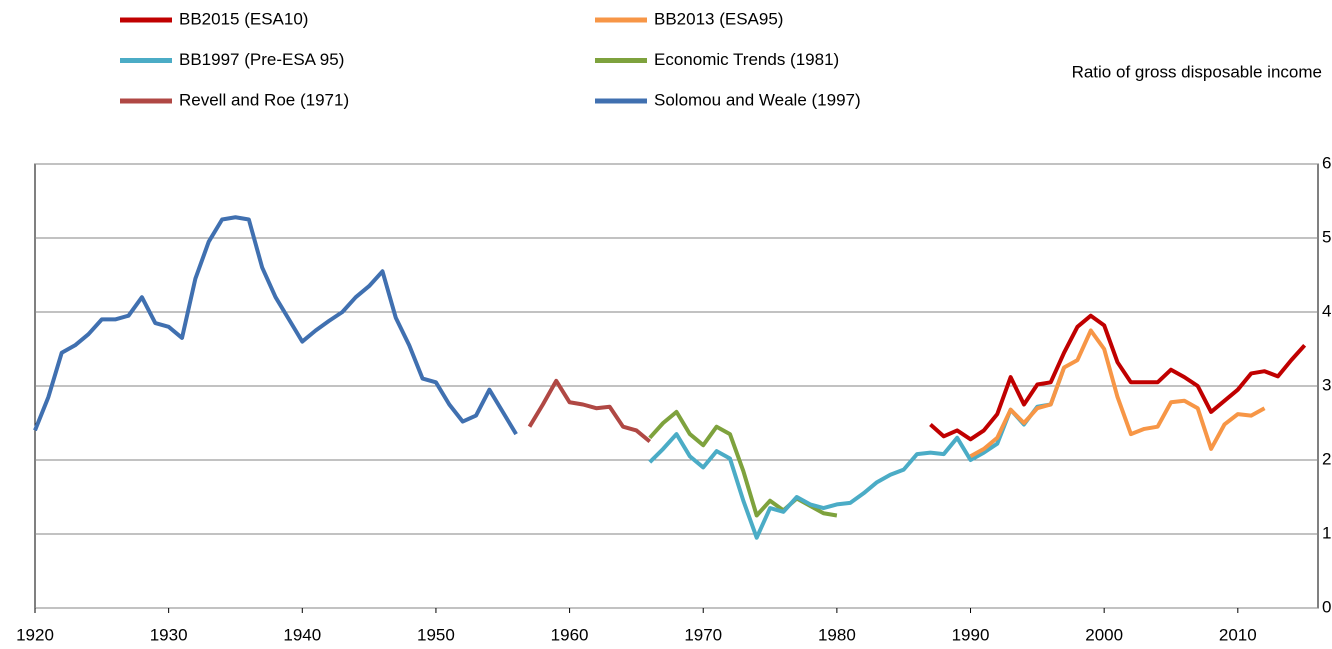 The image size is (1332, 649). What do you see at coordinates (35, 634) in the screenshot?
I see `x-tick-label: 1920` at bounding box center [35, 634].